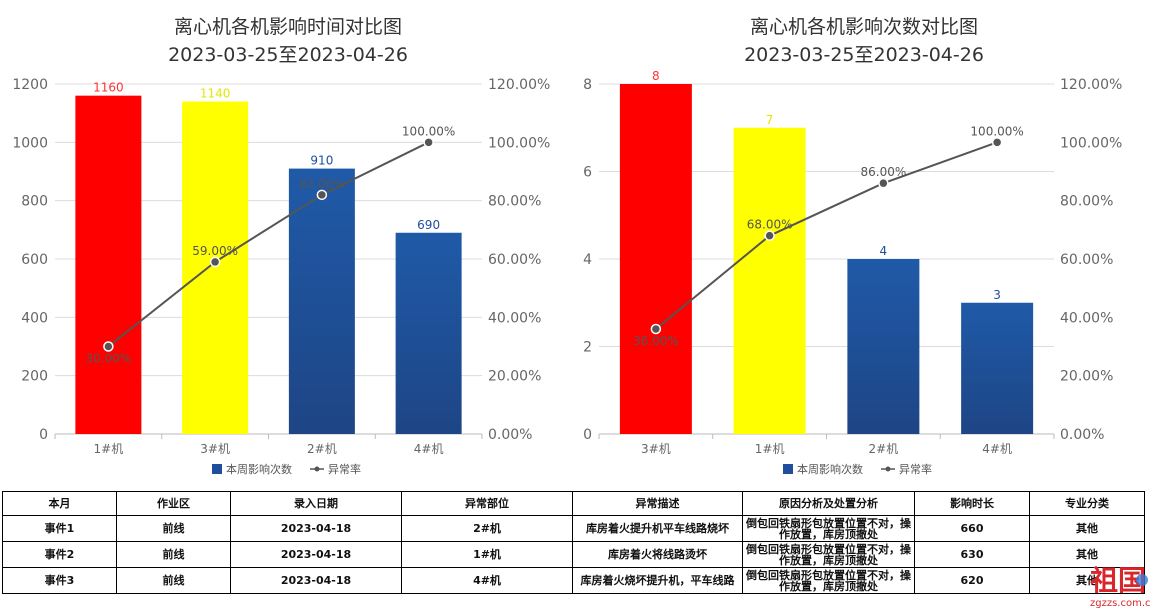 Image resolution: width=1152 pixels, height=616 pixels. What do you see at coordinates (972, 580) in the screenshot?
I see `cell-duration: 620` at bounding box center [972, 580].